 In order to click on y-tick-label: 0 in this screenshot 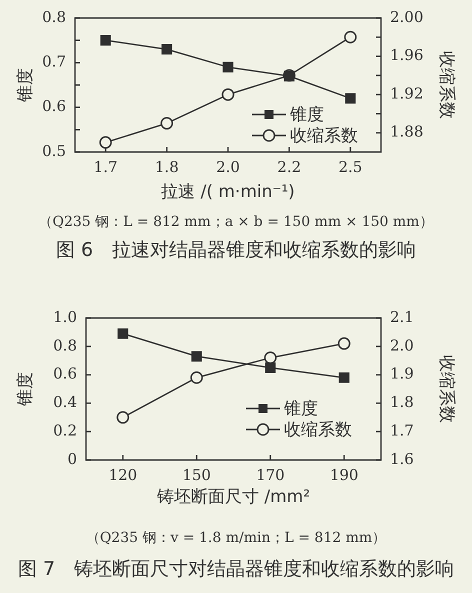, I will do `click(72, 459)`.